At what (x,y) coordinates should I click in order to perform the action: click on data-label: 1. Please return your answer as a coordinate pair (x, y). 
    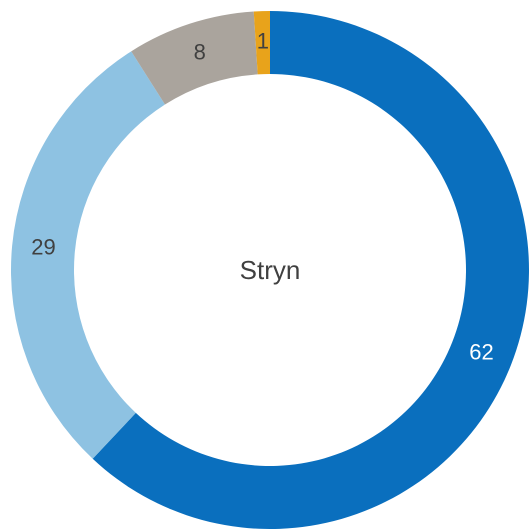
    Looking at the image, I should click on (263, 40).